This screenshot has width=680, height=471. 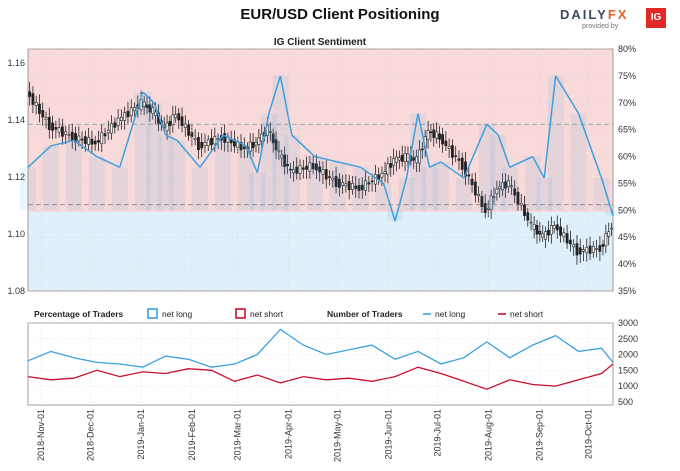 What do you see at coordinates (527, 314) in the screenshot?
I see `legend-num-short: net short` at bounding box center [527, 314].